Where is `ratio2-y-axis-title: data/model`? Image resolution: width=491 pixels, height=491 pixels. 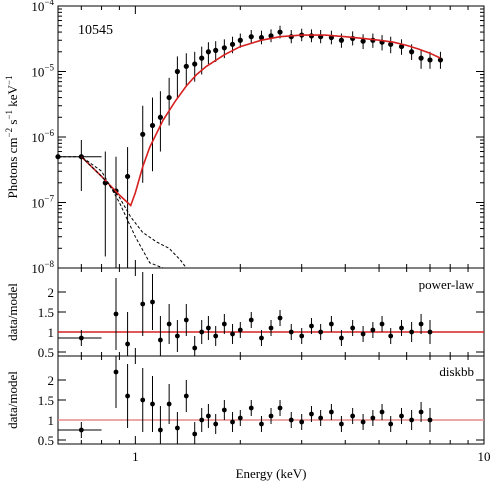
ratio2-y-axis-title: data/model is located at coordinates (12, 400).